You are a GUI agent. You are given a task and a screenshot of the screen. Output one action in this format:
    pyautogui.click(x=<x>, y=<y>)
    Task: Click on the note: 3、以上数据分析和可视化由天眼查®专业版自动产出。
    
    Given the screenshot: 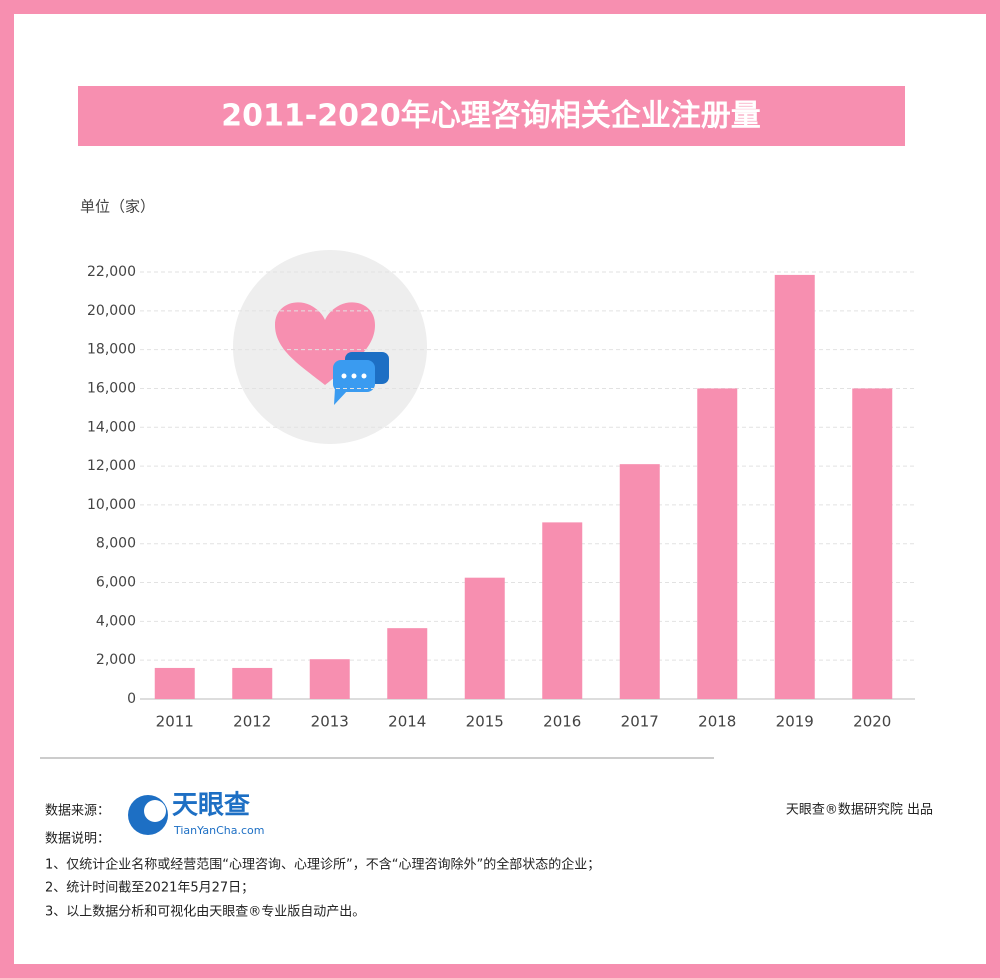 What is the action you would take?
    pyautogui.click(x=205, y=912)
    